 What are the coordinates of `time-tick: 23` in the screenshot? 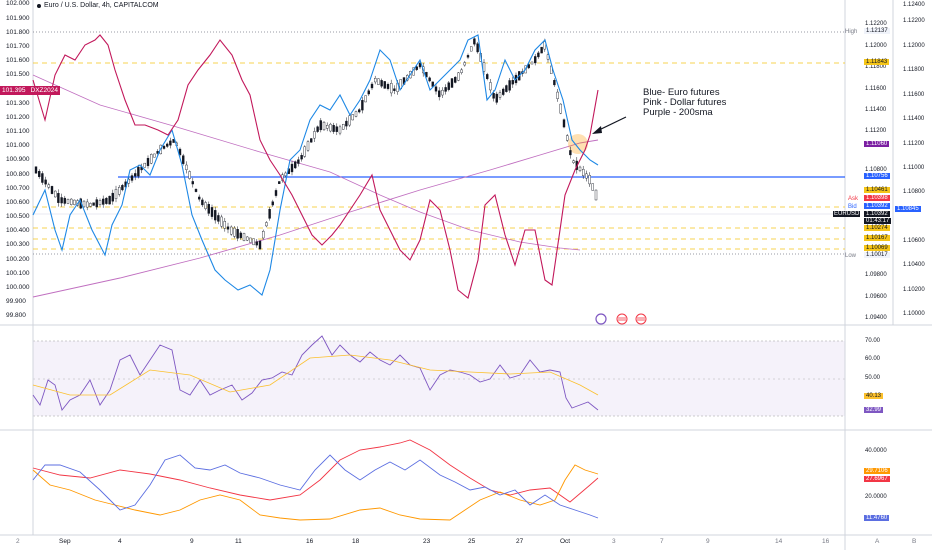 It's located at (427, 541).